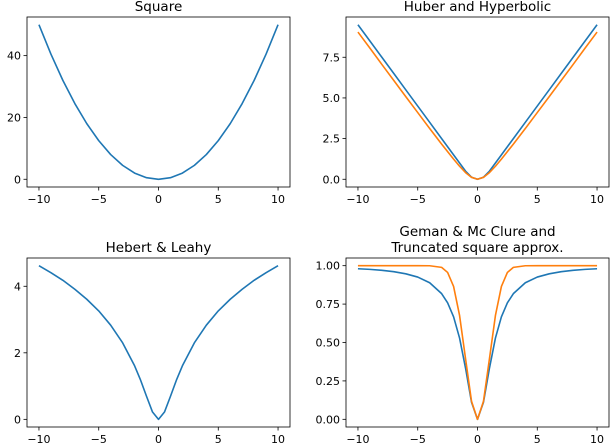  What do you see at coordinates (332, 139) in the screenshot?
I see `y-tick-label: 2.5` at bounding box center [332, 139].